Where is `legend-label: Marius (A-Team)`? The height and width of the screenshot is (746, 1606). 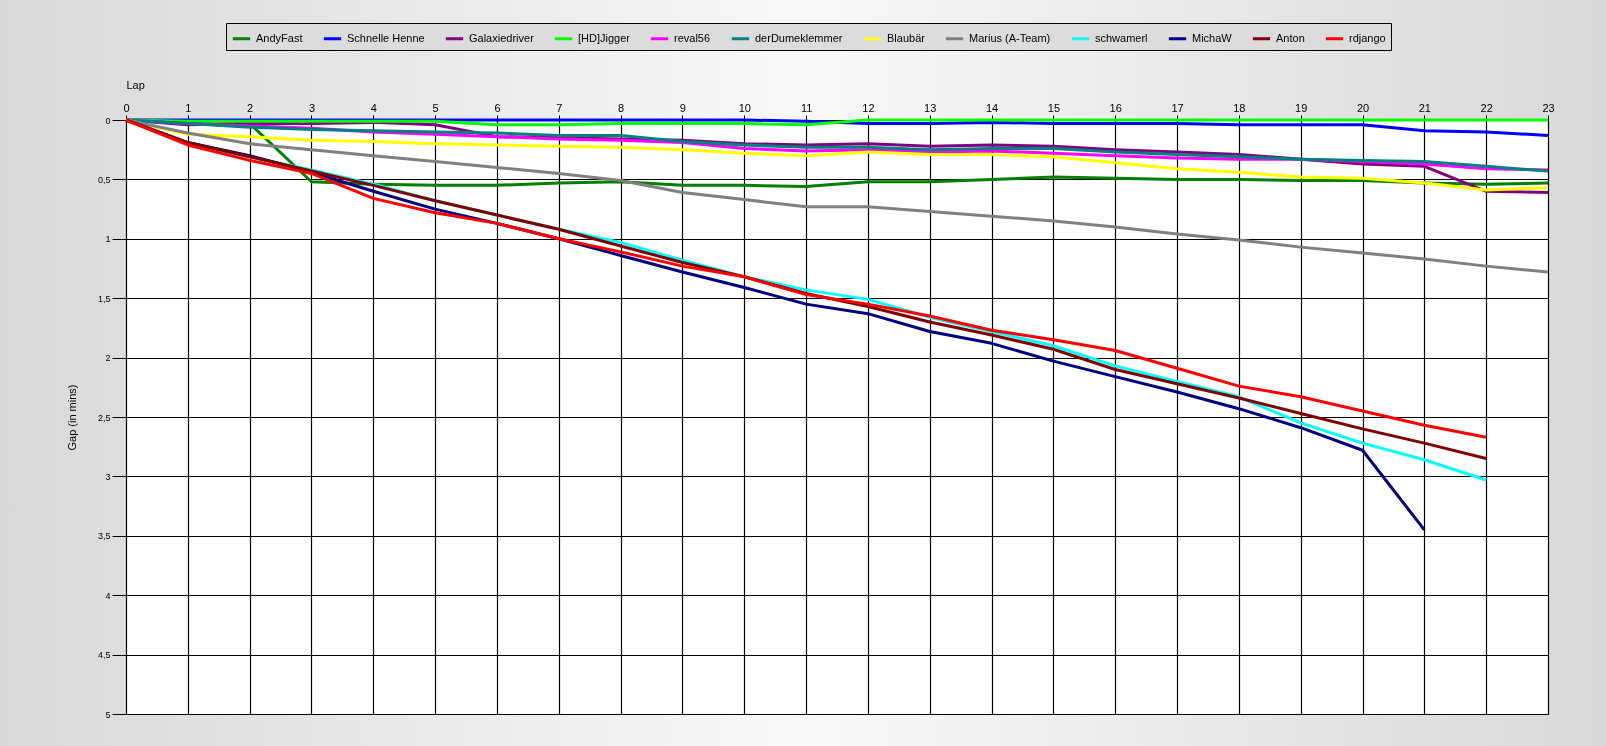
legend-label: Marius (A-Team) is located at coordinates (1010, 37).